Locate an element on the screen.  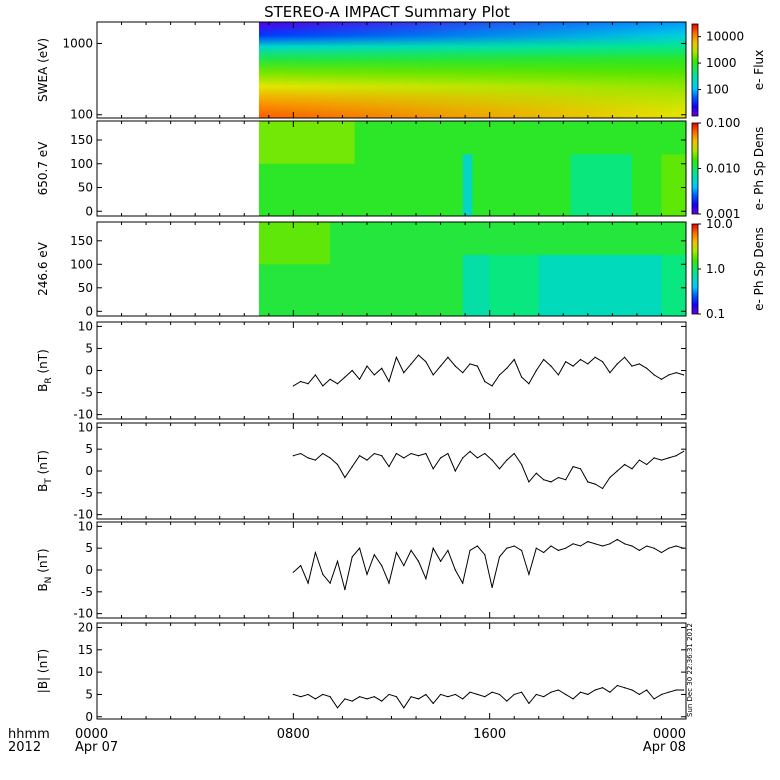
panel-1: 100 1000 10000 e- Flux 100 1000 SWEA (eV) is located at coordinates (401, 71).